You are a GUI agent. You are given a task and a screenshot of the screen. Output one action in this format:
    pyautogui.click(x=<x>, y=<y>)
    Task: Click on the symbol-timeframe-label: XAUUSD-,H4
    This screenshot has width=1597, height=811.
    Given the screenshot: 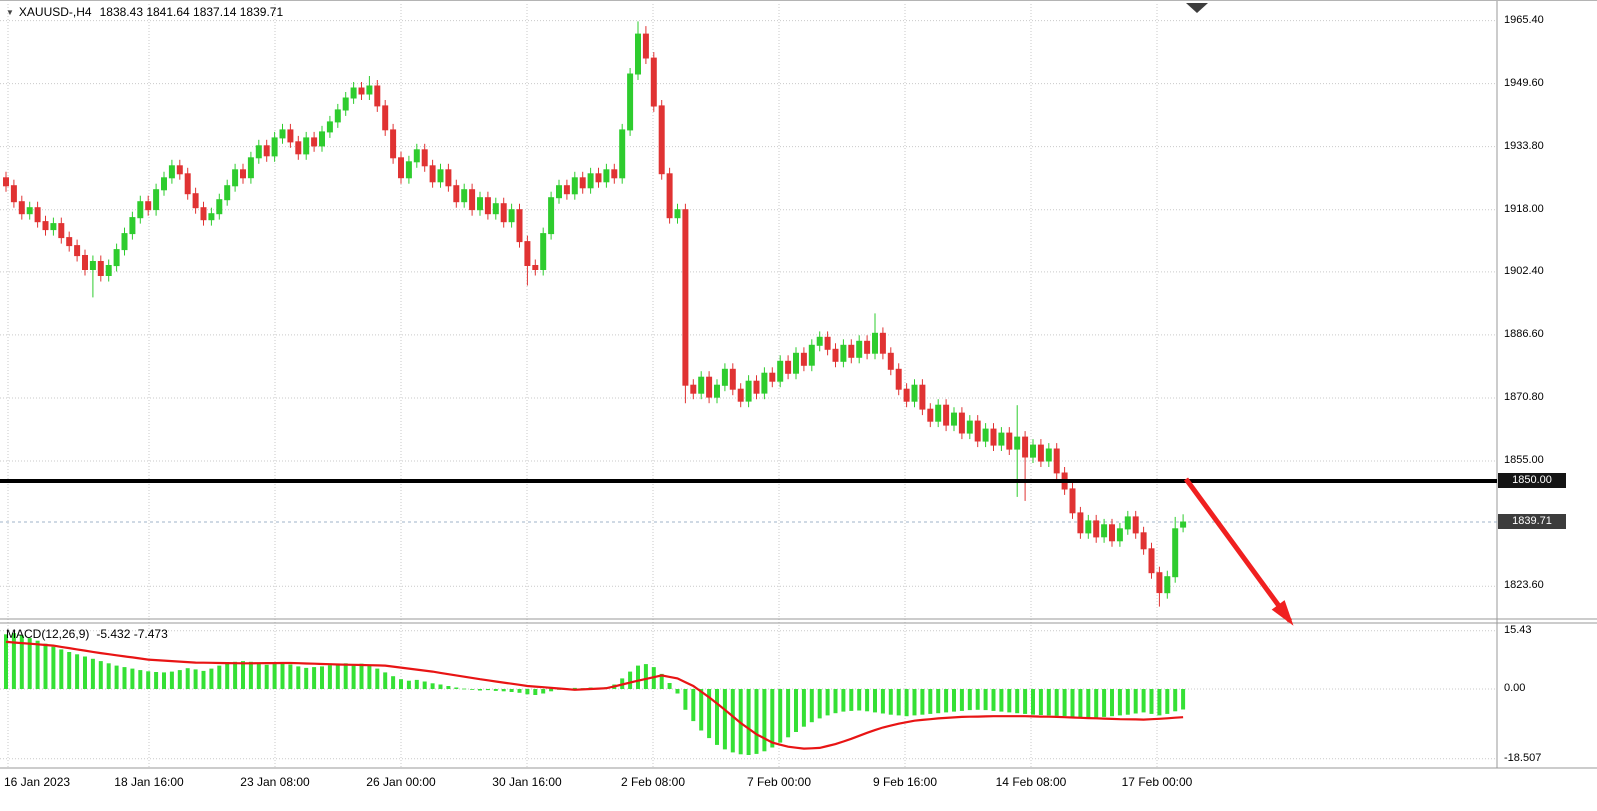 What is the action you would take?
    pyautogui.click(x=55, y=12)
    